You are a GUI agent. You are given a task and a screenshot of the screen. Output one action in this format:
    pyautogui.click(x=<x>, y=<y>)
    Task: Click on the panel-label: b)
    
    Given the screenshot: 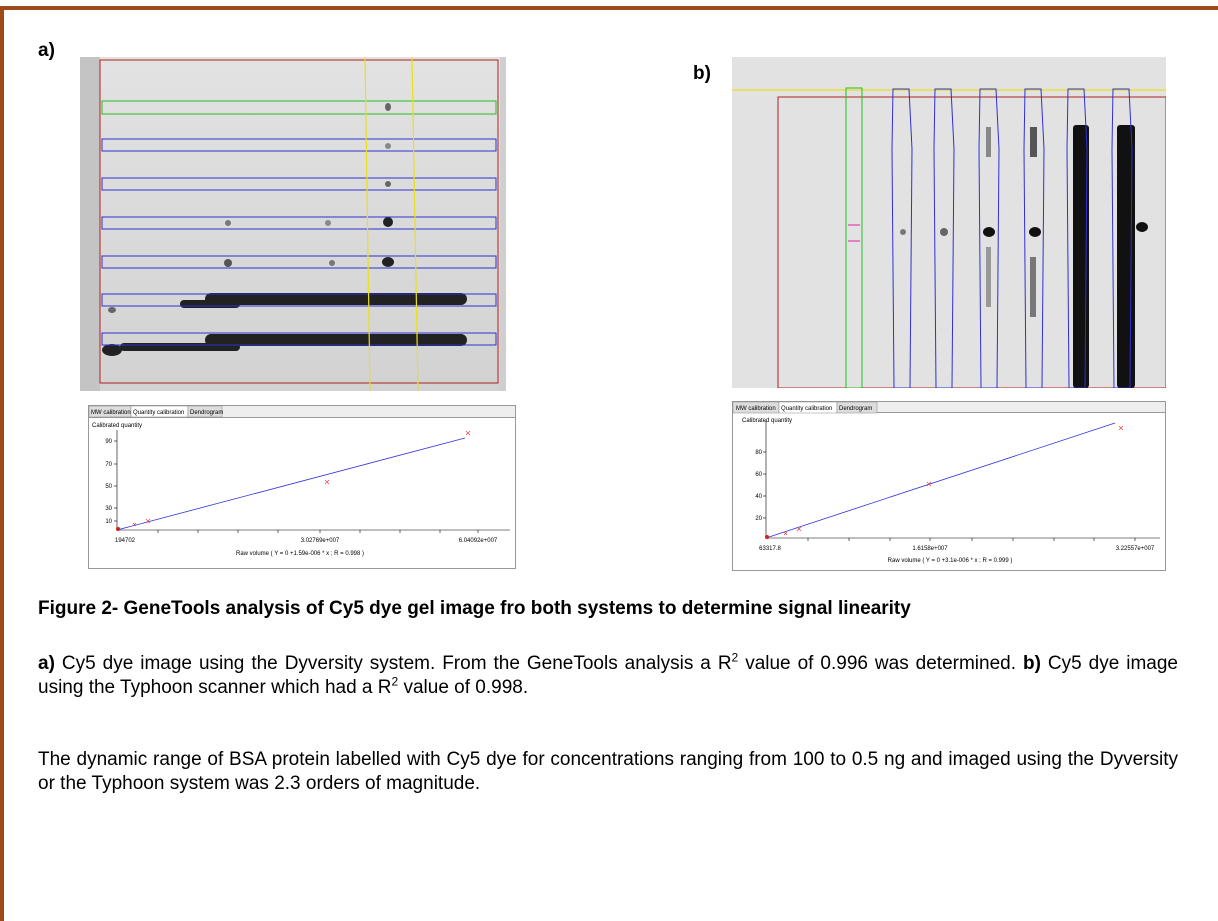 What is the action you would take?
    pyautogui.click(x=702, y=73)
    